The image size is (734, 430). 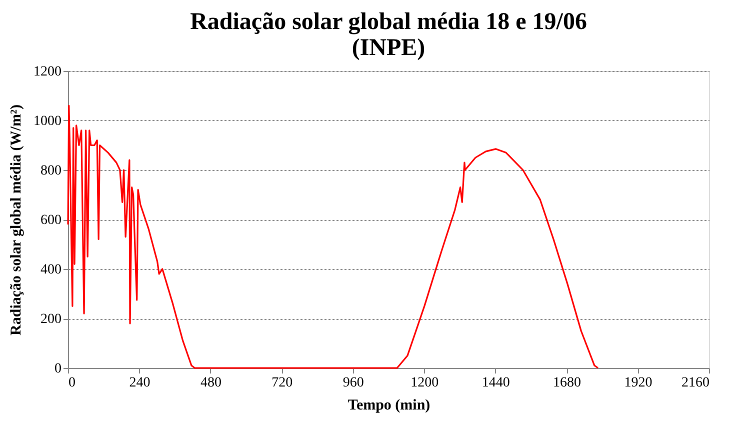 I want to click on text: (INPE), so click(x=389, y=48).